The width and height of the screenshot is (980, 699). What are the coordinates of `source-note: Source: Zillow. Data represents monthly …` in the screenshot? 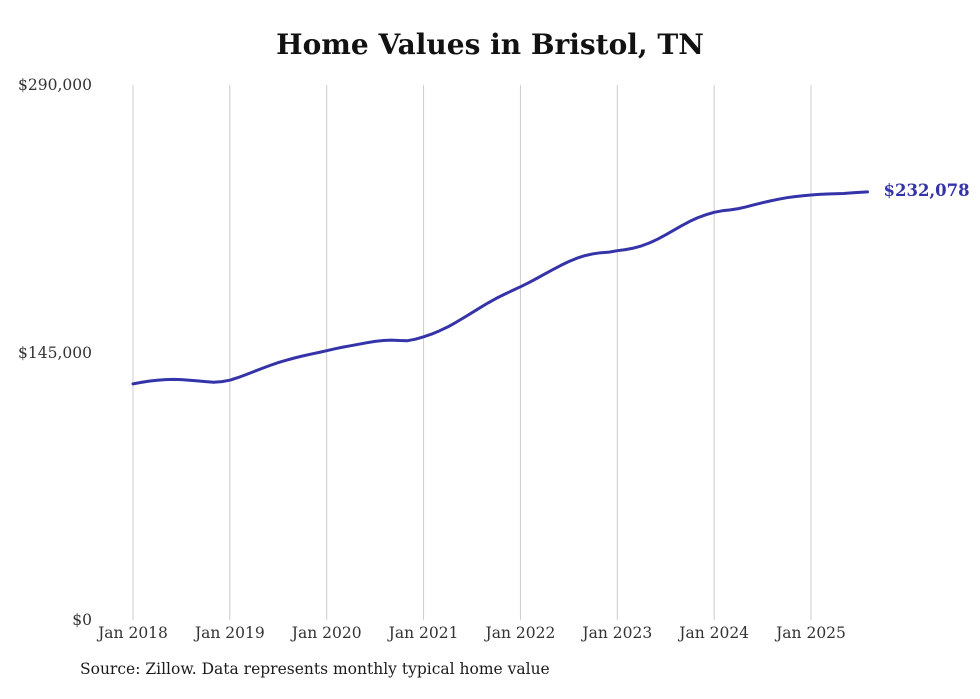 It's located at (315, 669).